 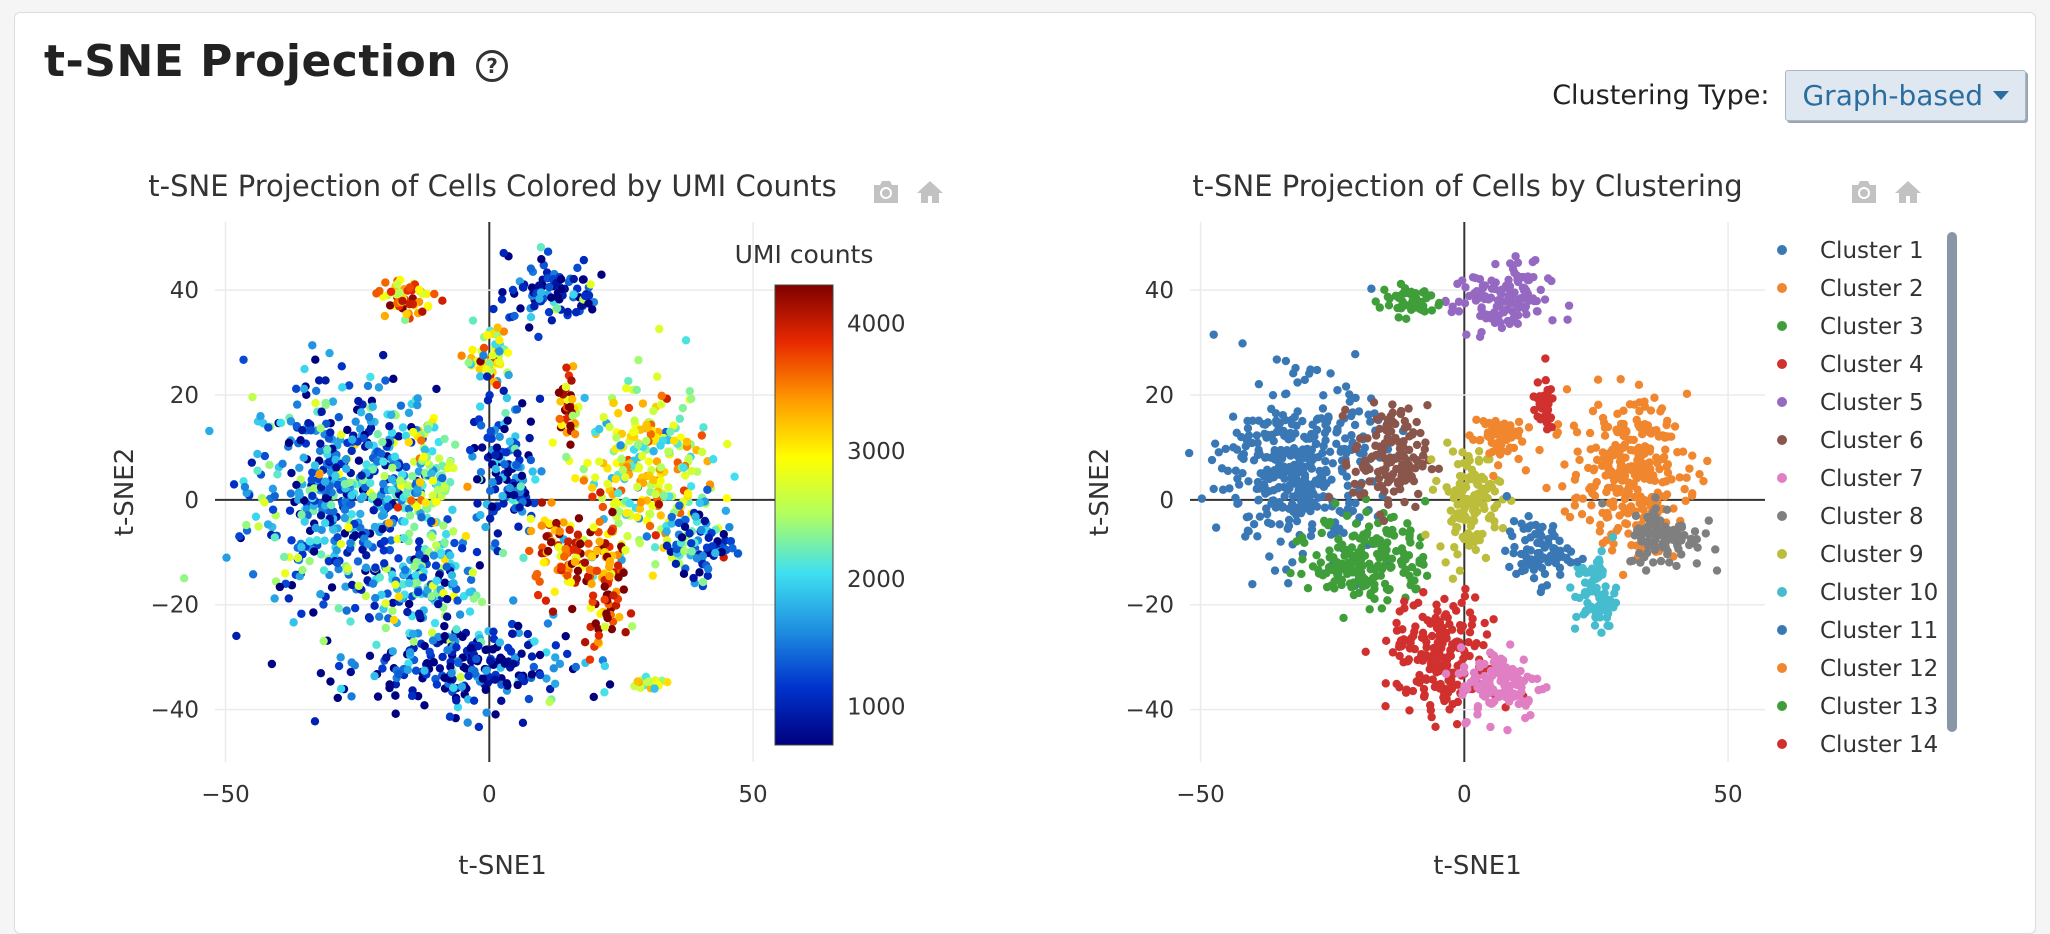 What do you see at coordinates (492, 65) in the screenshot?
I see `question-circle-icon: ?` at bounding box center [492, 65].